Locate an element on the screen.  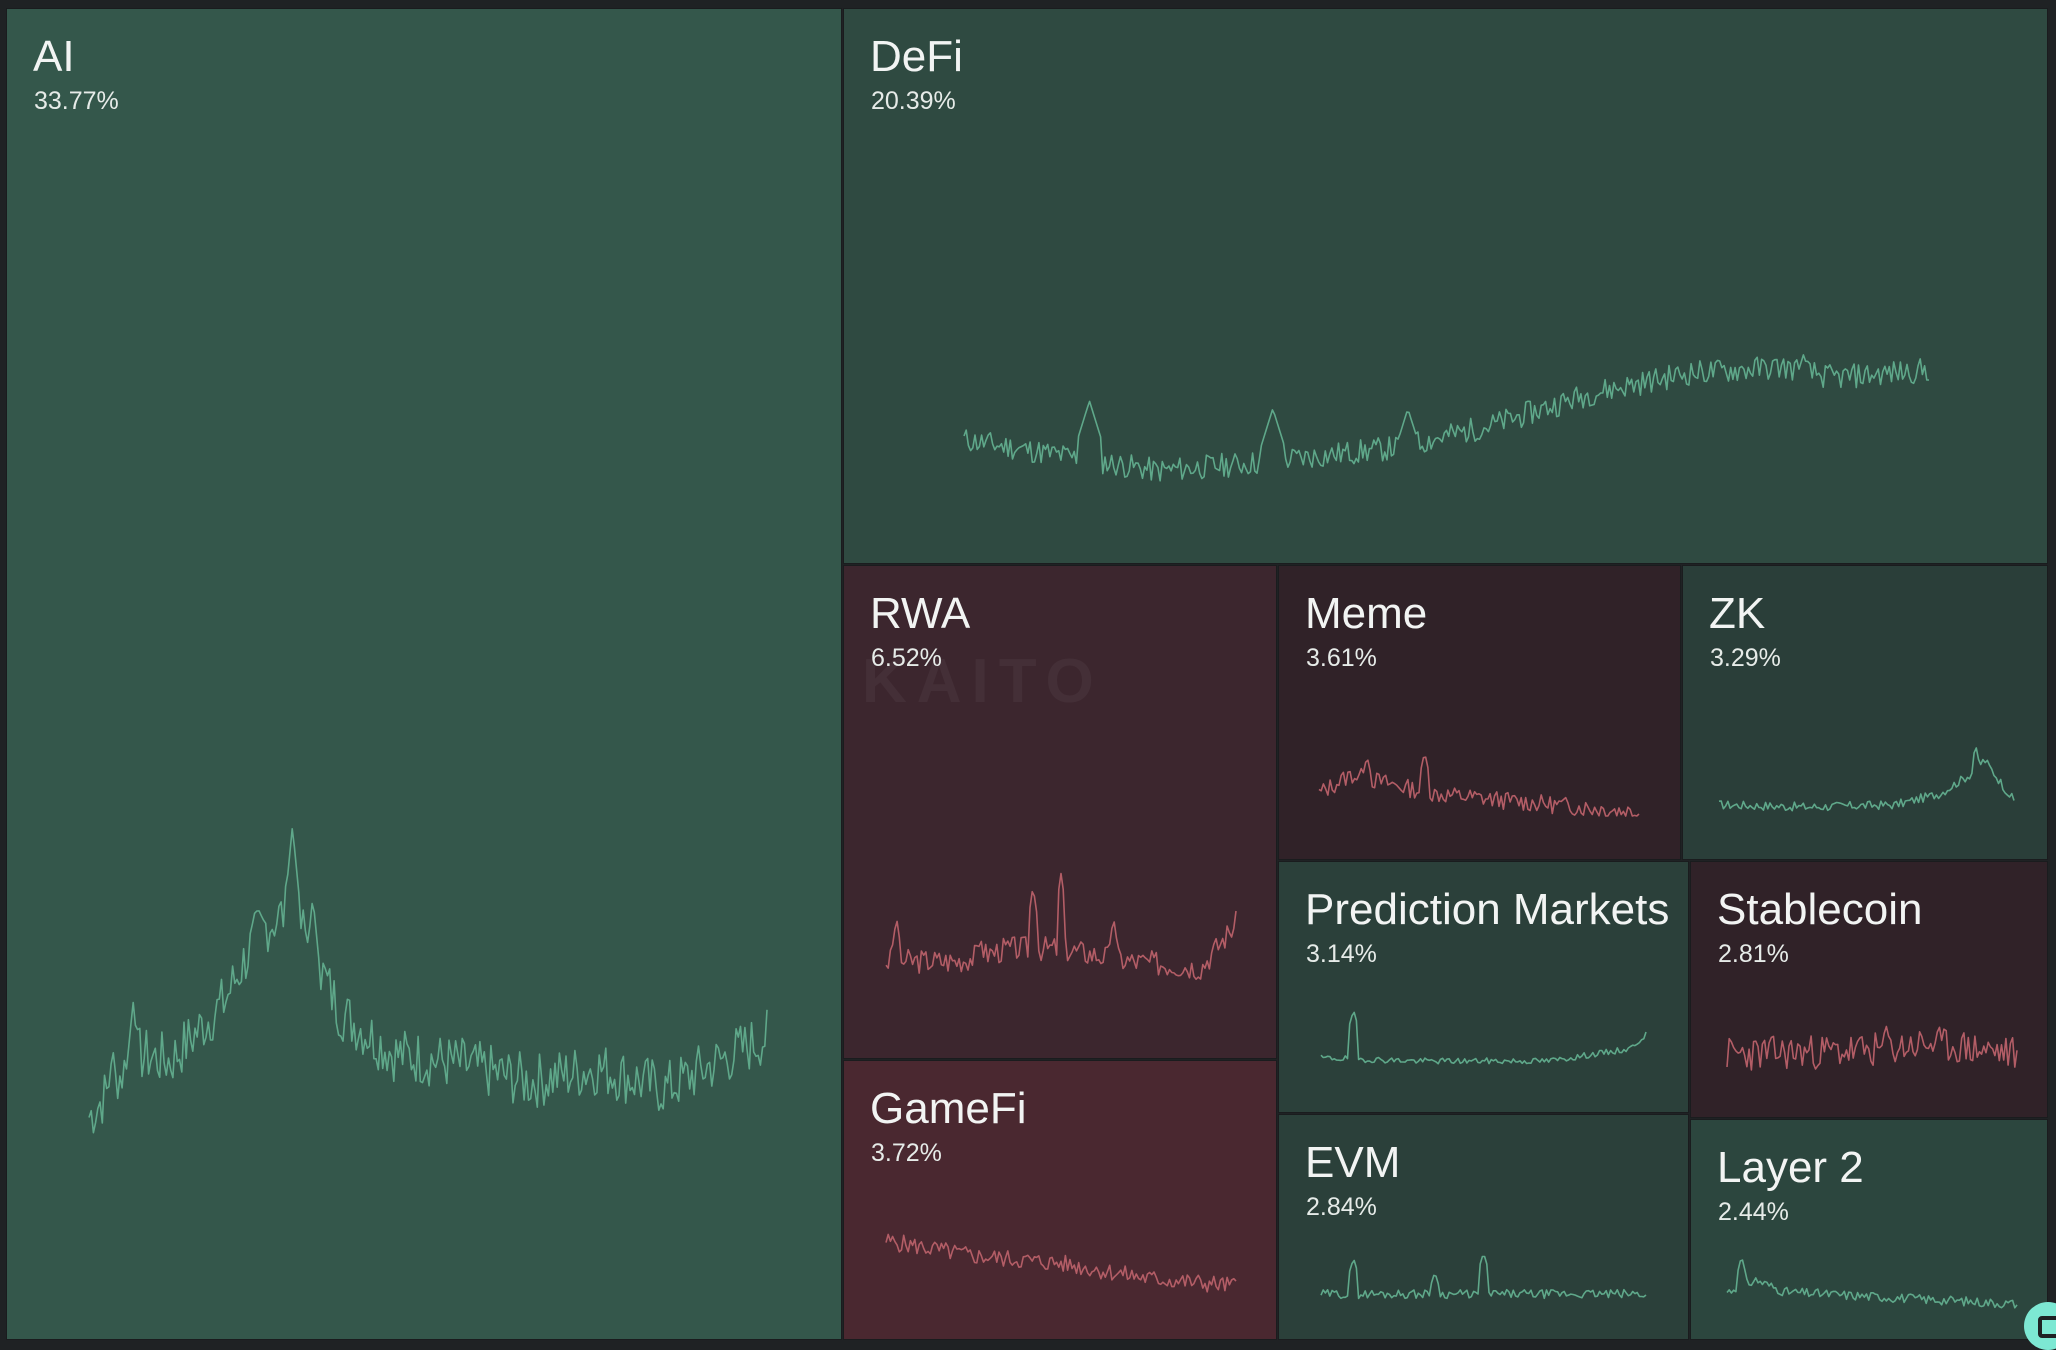
sparkline-path-evm is located at coordinates (1483, 1277).